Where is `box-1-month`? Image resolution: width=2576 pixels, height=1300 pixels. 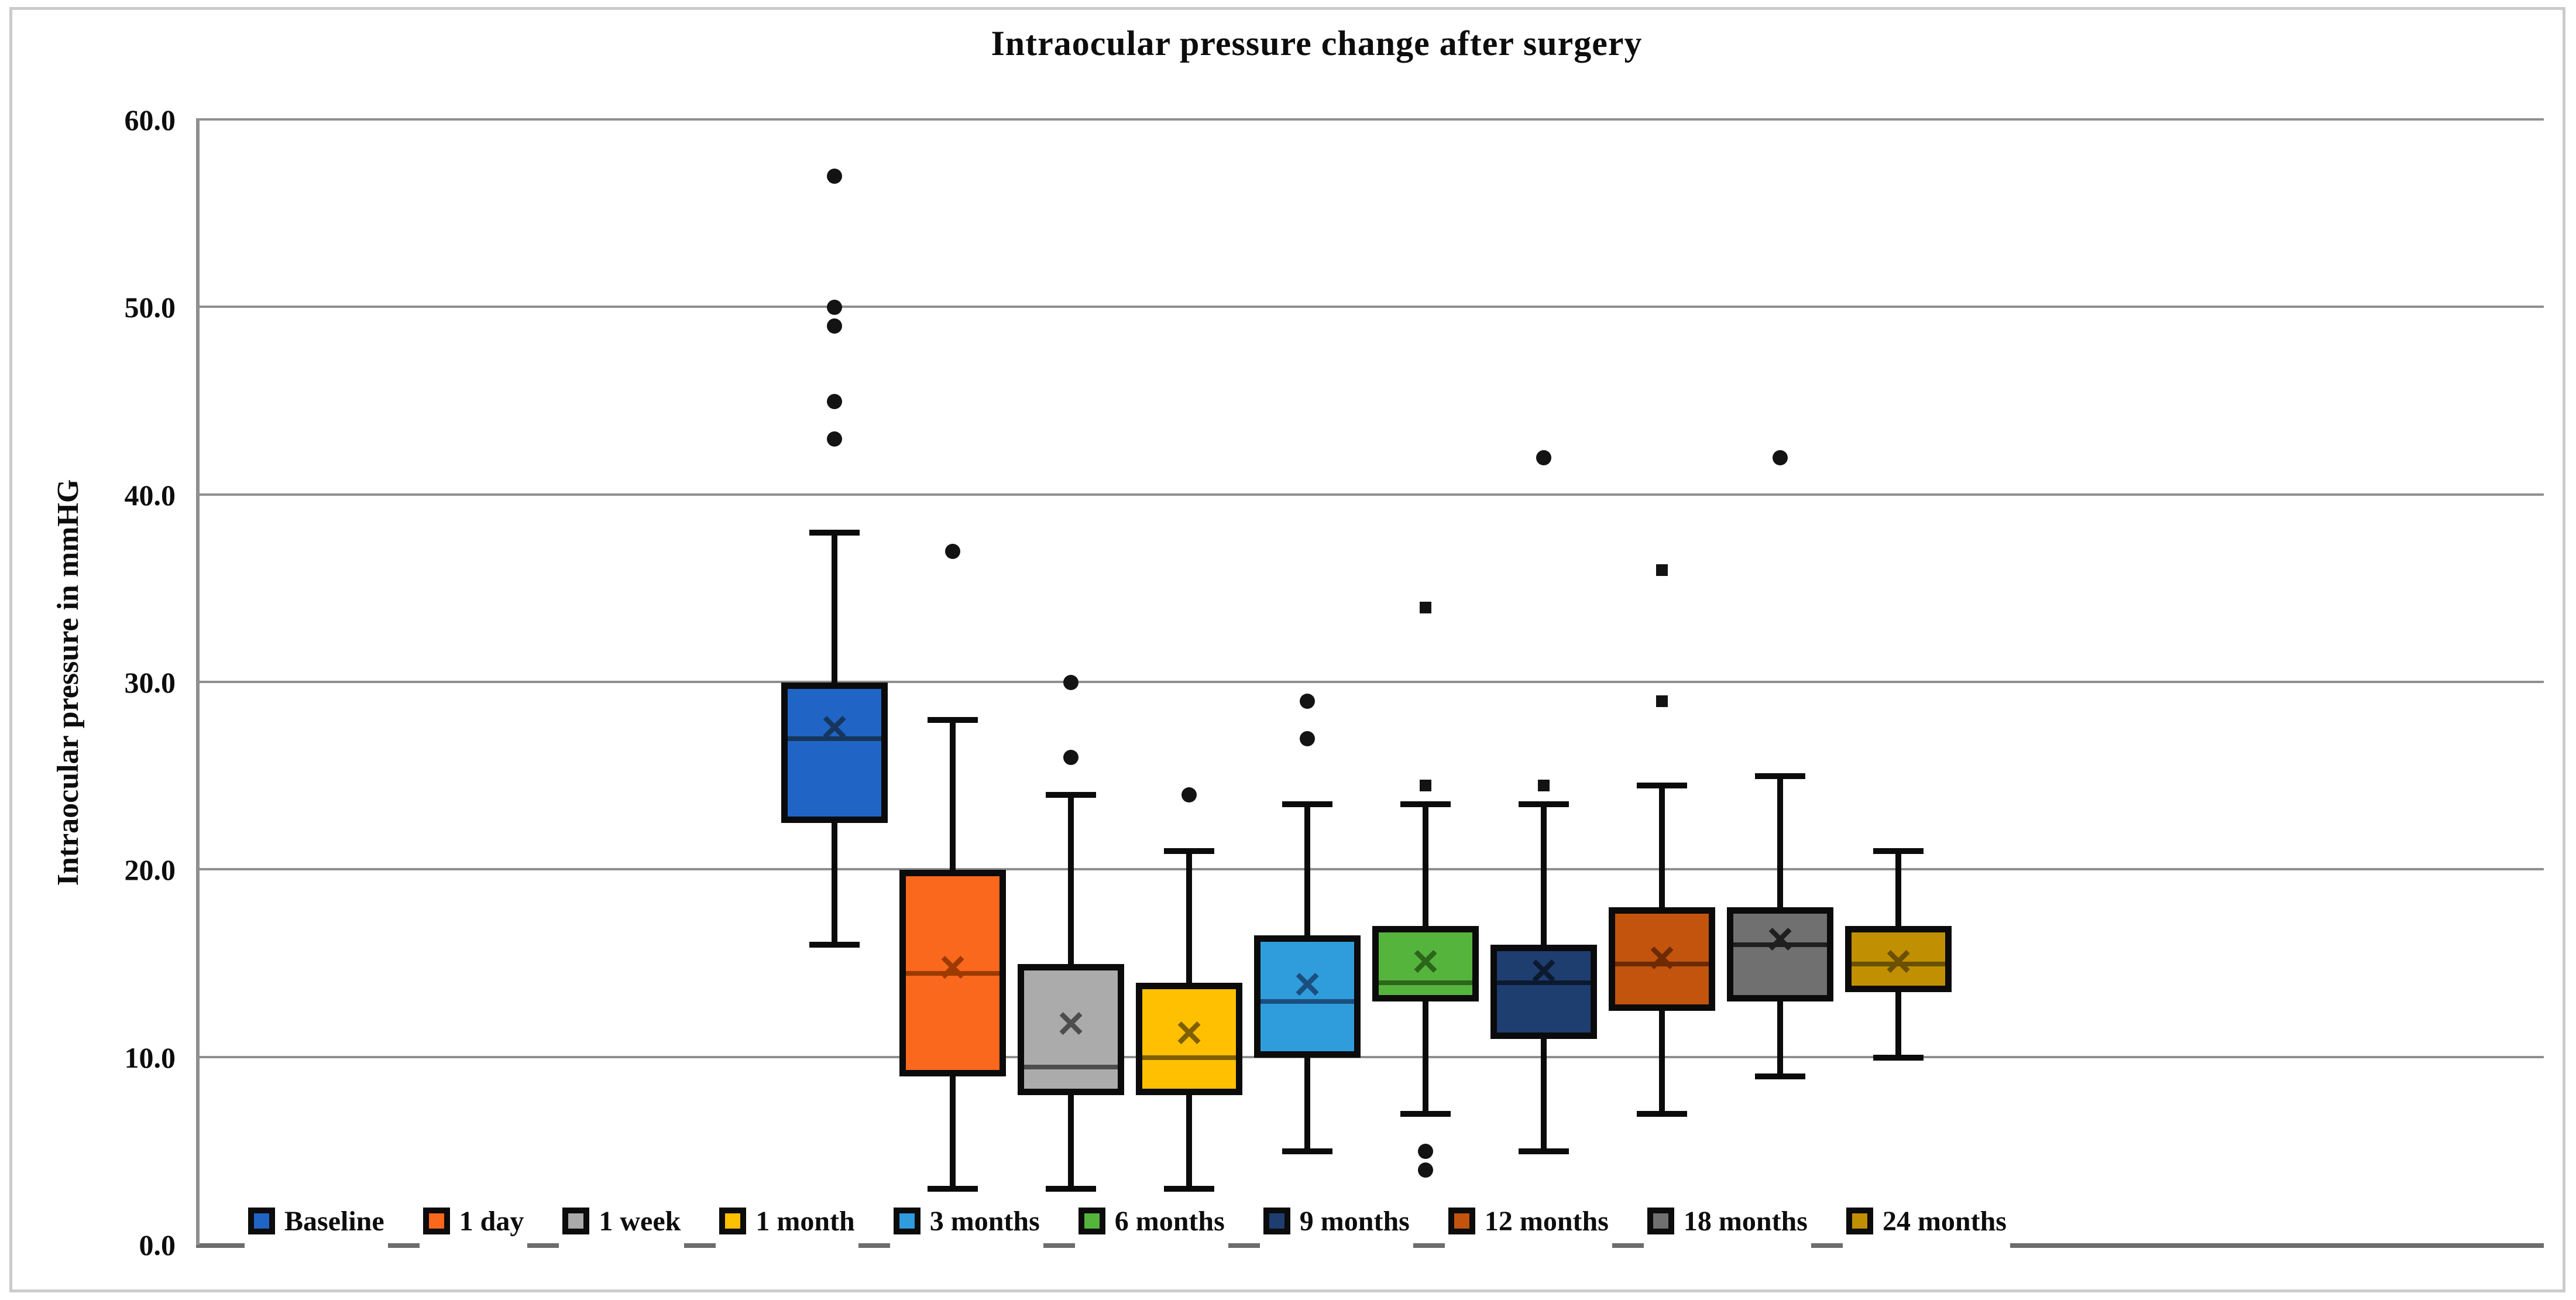 box-1-month is located at coordinates (1189, 1038).